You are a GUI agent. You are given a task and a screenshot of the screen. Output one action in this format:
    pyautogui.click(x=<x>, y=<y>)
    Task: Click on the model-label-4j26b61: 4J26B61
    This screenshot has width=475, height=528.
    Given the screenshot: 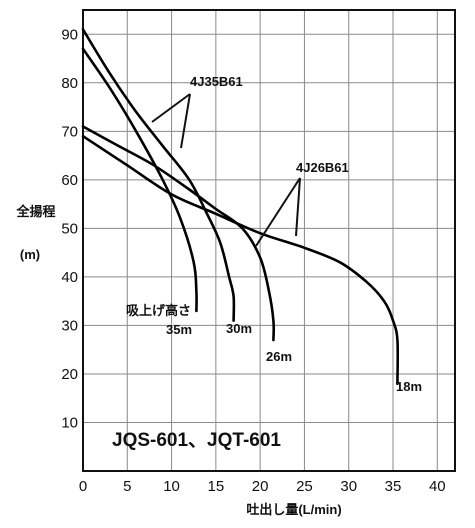 What is the action you would take?
    pyautogui.click(x=322, y=167)
    